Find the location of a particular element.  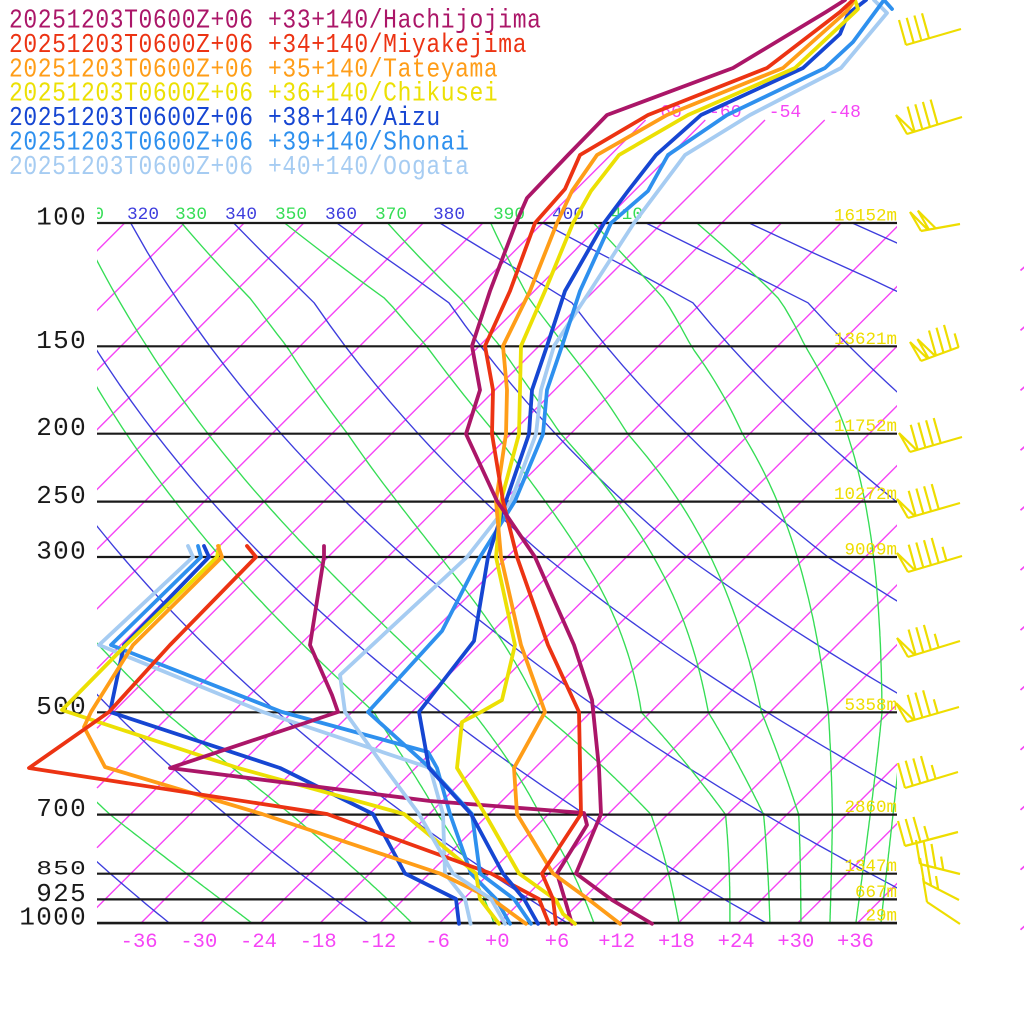

svg-text:20251203T0600Z+06 +34+140/Miya: 20251203T0600Z+06 +34+140/Miyakejima is located at coordinates (268, 46).